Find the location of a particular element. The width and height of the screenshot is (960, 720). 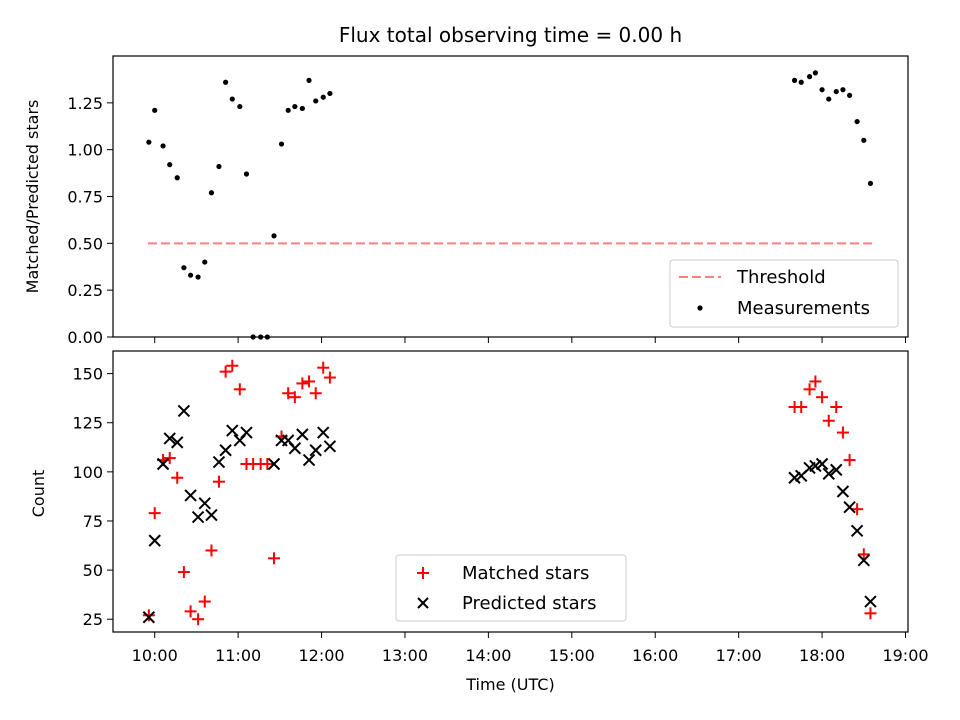

y-tick-label: 0.50 is located at coordinates (85, 243).